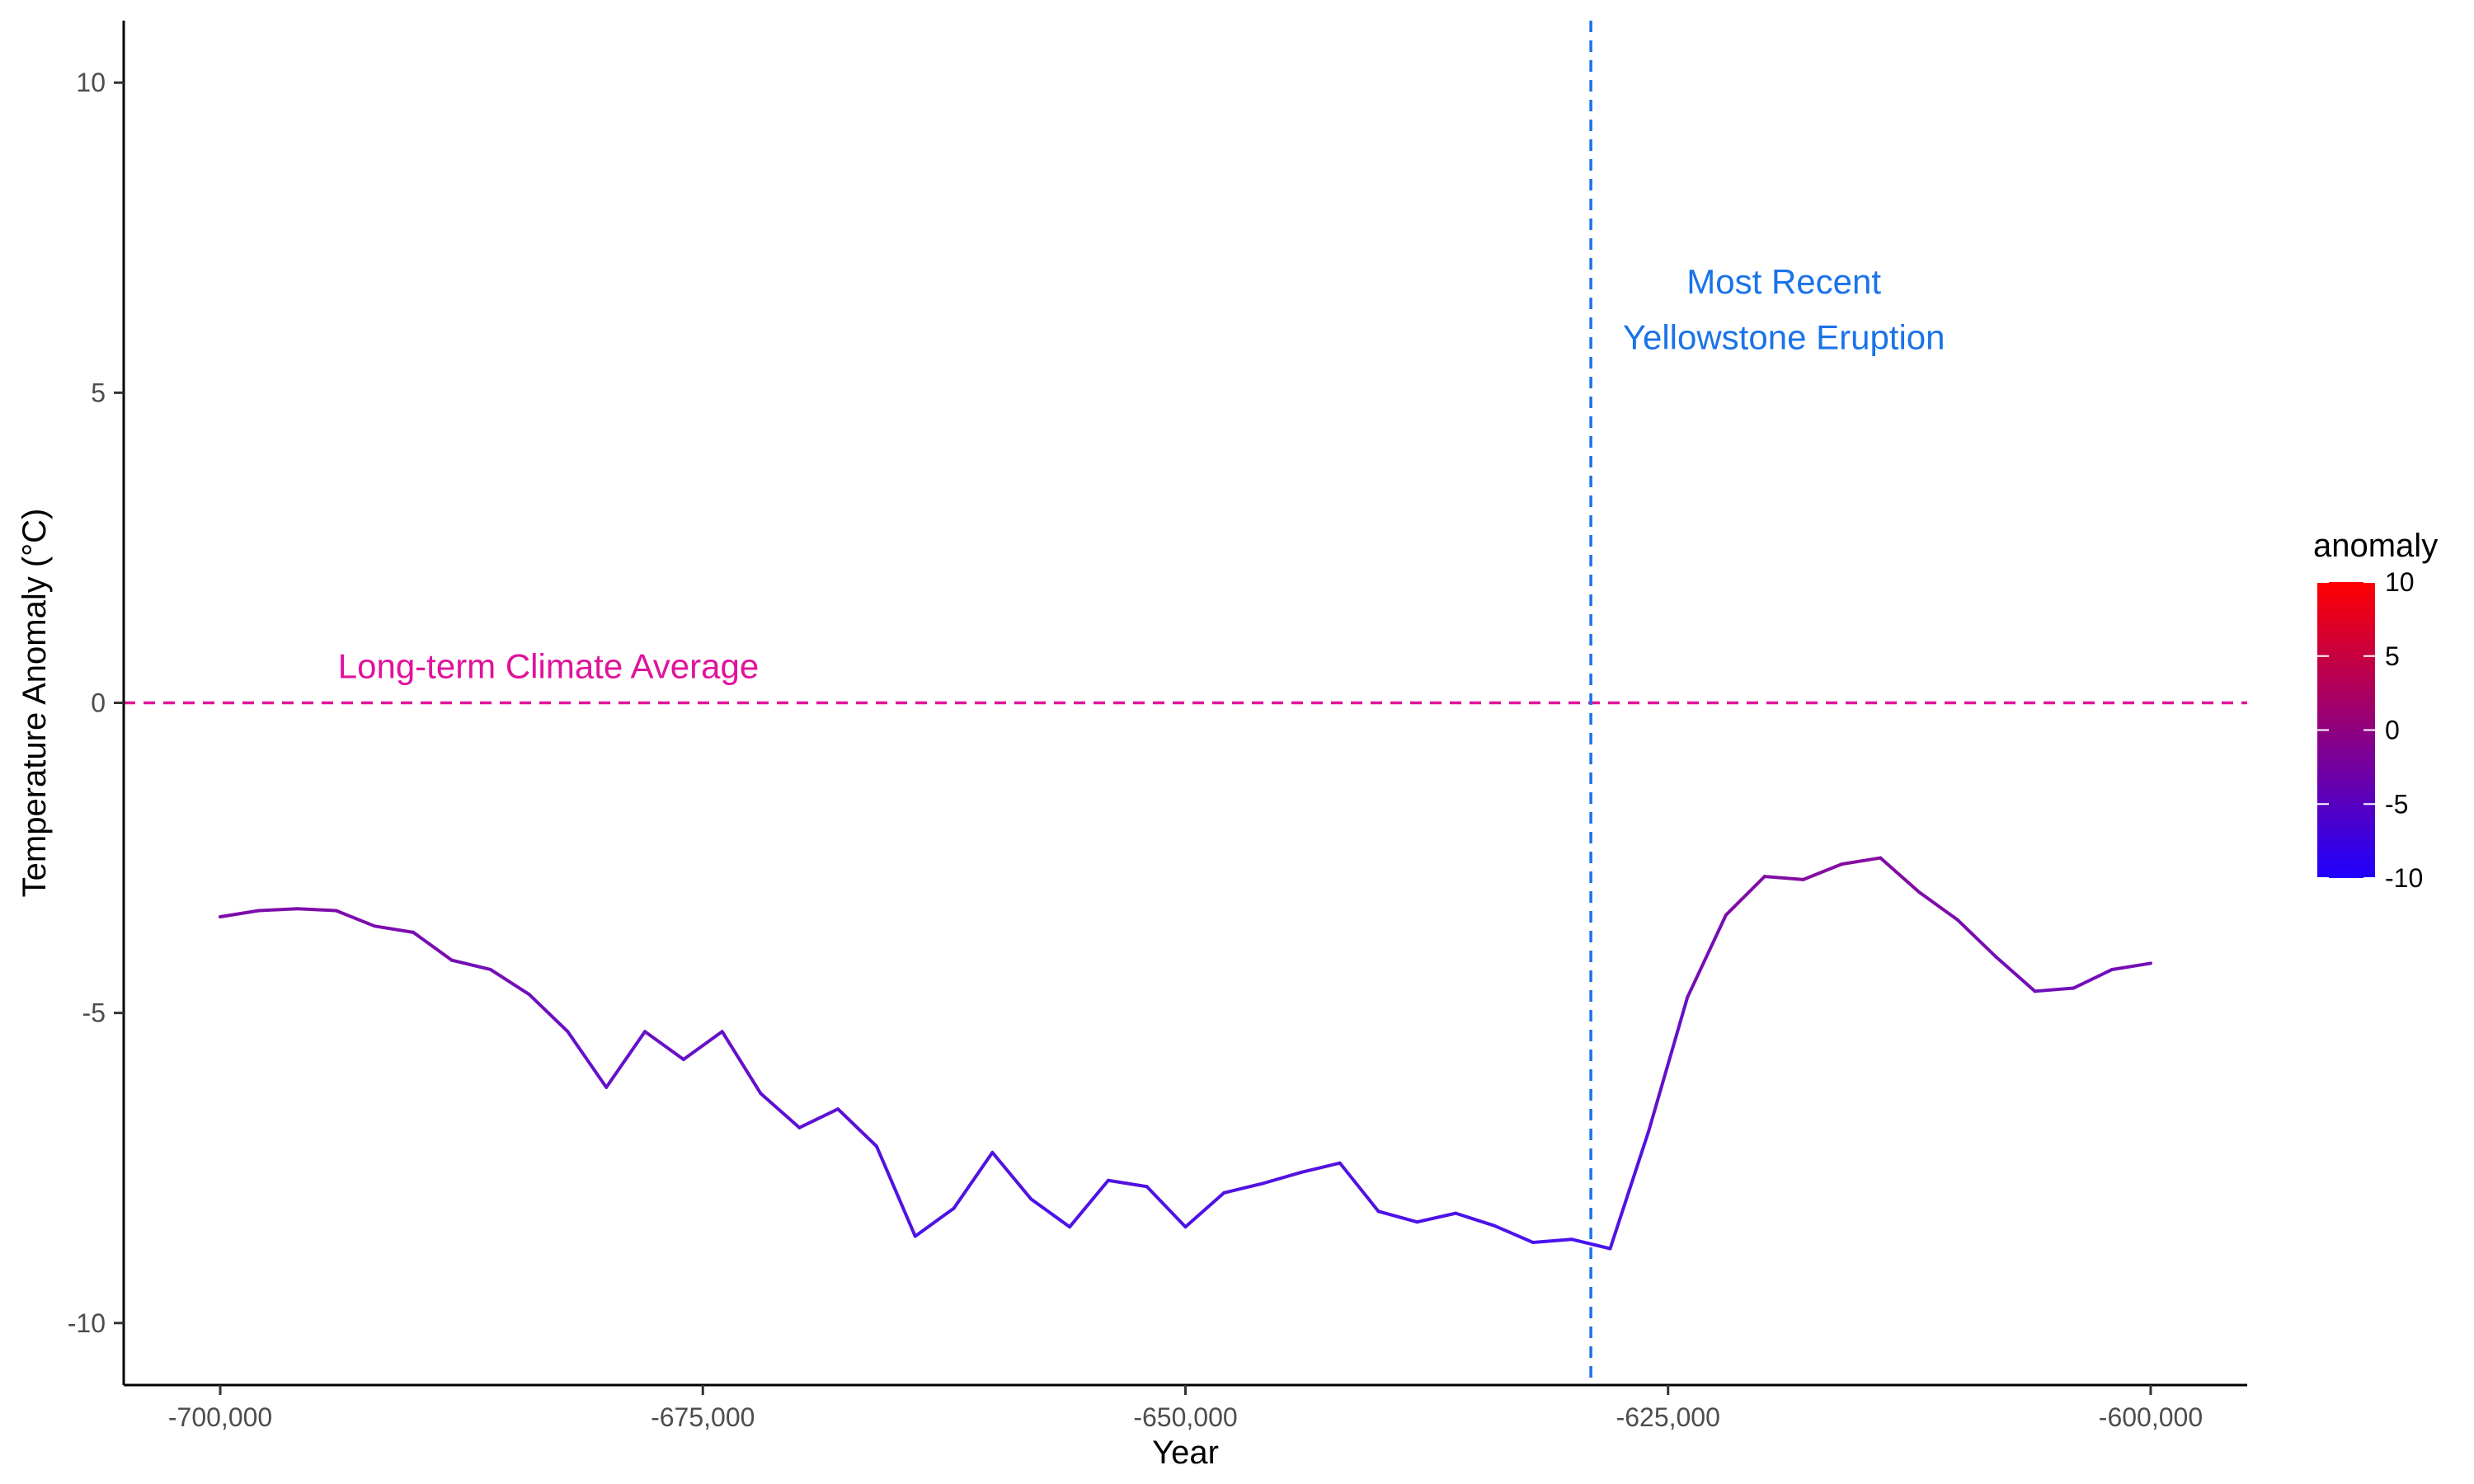 The height and width of the screenshot is (1484, 2474). What do you see at coordinates (98, 392) in the screenshot?
I see `y-tick-label: 5` at bounding box center [98, 392].